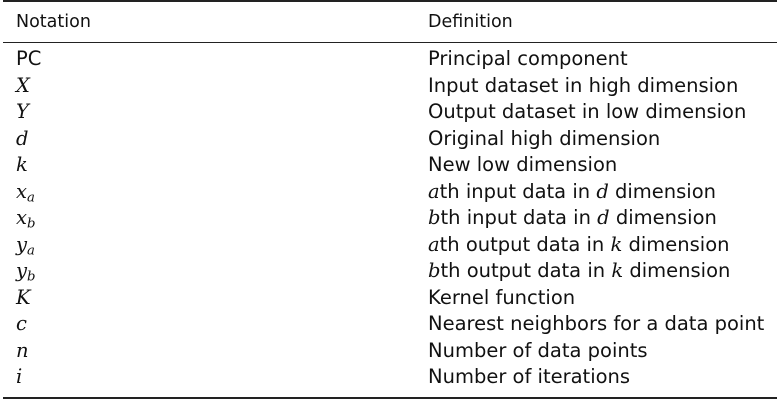 The height and width of the screenshot is (402, 782). What do you see at coordinates (390, 377) in the screenshot?
I see `table-row: i Number of iterations` at bounding box center [390, 377].